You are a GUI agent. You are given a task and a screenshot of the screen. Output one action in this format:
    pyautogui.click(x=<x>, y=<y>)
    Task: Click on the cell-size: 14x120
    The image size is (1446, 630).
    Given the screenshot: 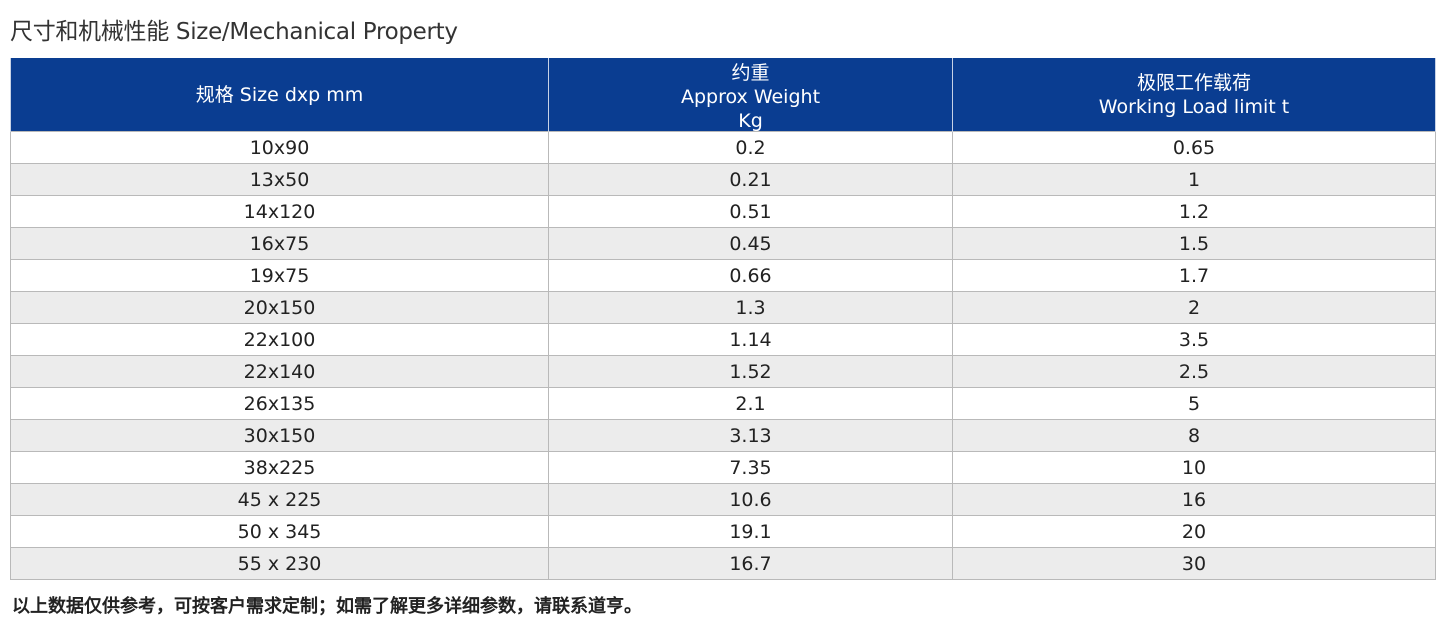 What is the action you would take?
    pyautogui.click(x=279, y=211)
    